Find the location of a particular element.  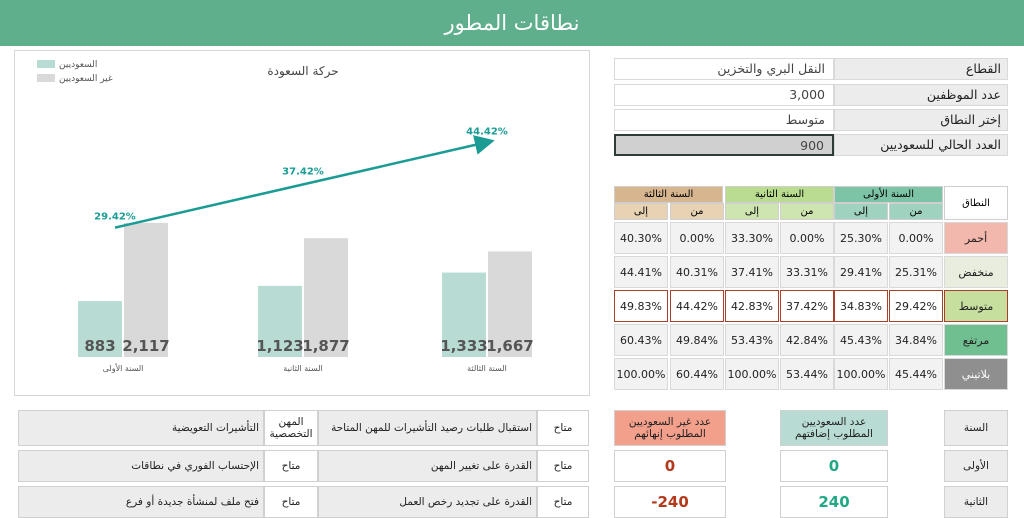

req-row-add: 0 is located at coordinates (834, 466).